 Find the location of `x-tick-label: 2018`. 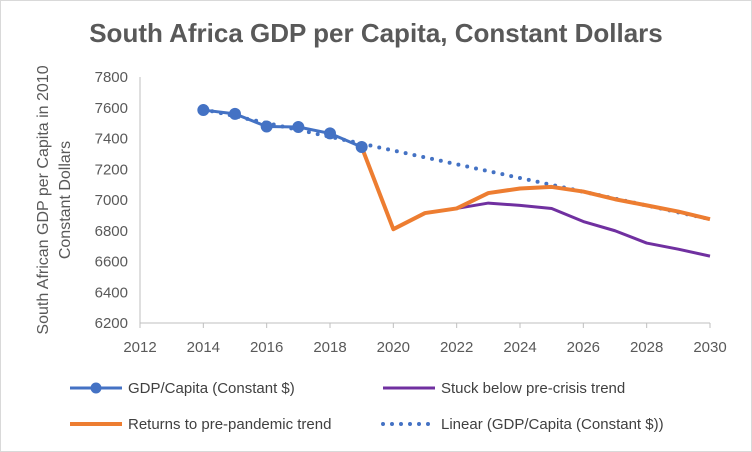

x-tick-label: 2018 is located at coordinates (329, 347).